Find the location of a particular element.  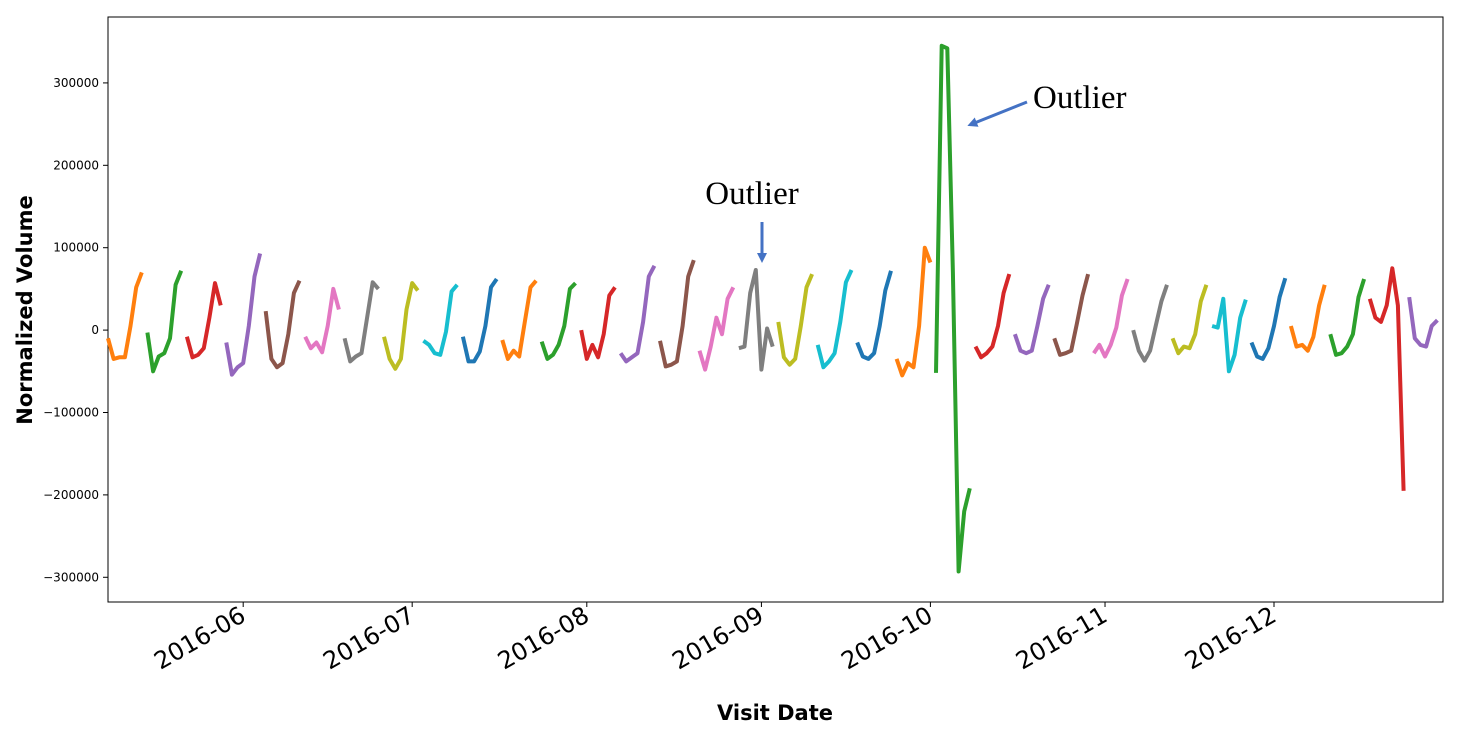

x-tick-label: 2016-12 is located at coordinates (1230, 638).